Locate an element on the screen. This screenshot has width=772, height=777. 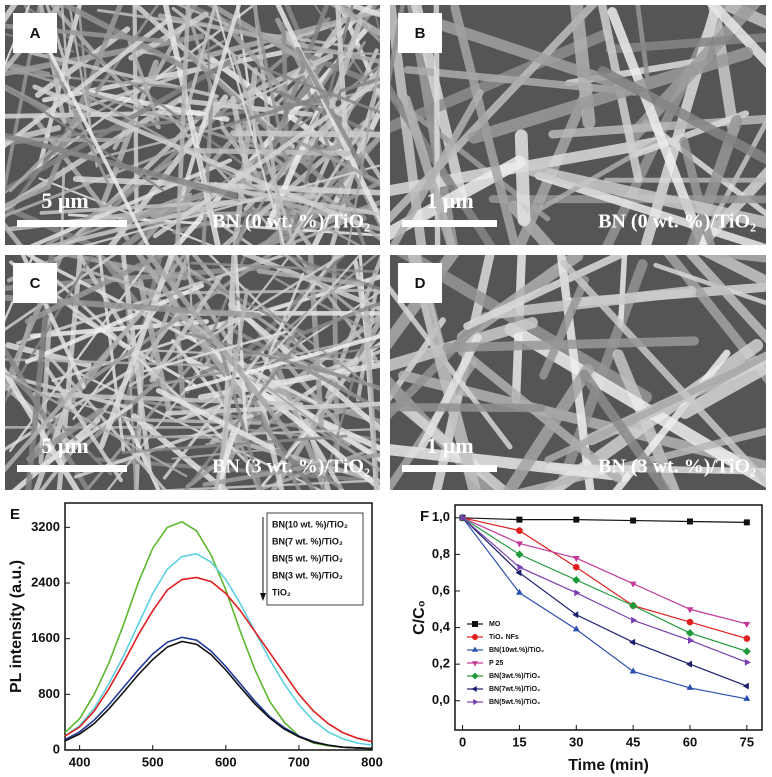
caption: BN (3 wt. %)/TiO₂ is located at coordinates (291, 467).